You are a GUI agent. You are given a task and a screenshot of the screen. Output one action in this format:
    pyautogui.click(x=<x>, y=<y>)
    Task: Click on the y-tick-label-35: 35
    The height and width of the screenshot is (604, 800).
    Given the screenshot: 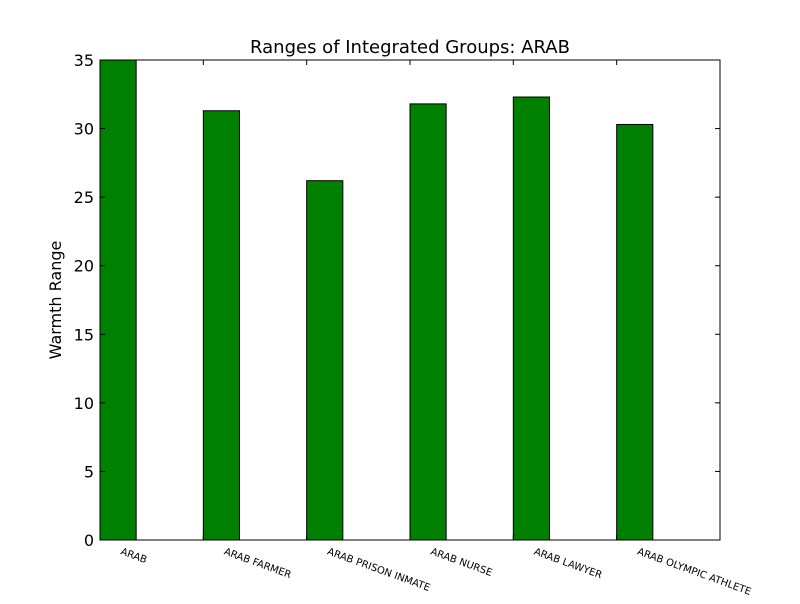 What is the action you would take?
    pyautogui.click(x=84, y=60)
    